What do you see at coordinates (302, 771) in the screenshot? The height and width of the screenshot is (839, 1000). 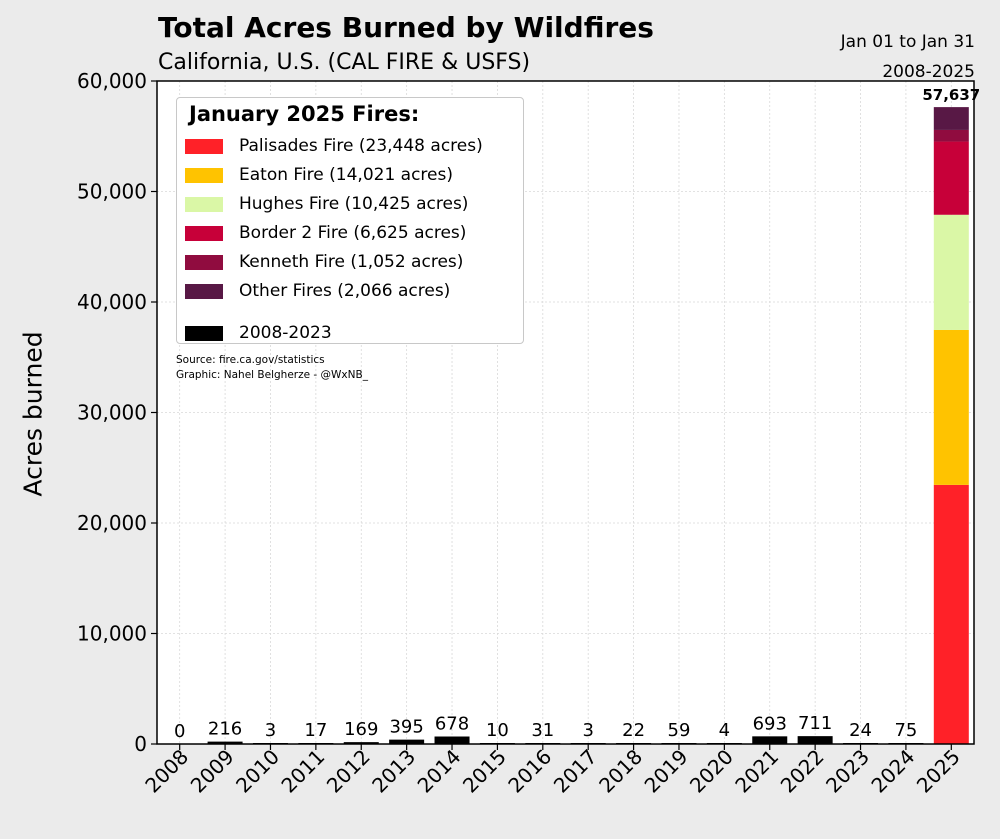 I see `x-tick-label-2011: 2011` at bounding box center [302, 771].